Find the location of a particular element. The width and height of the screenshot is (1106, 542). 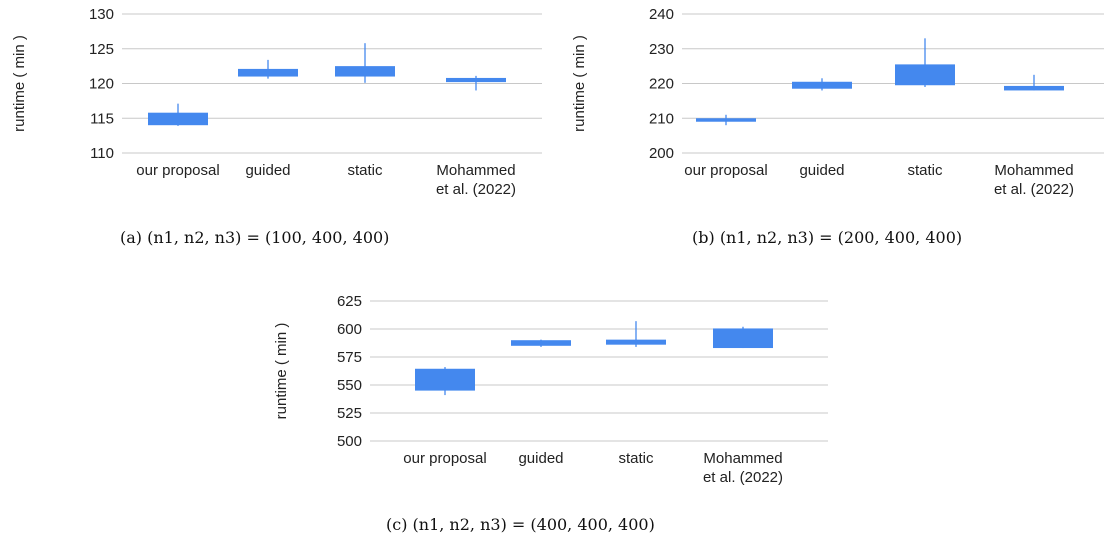

category-label-a-1: guided is located at coordinates (267, 170).